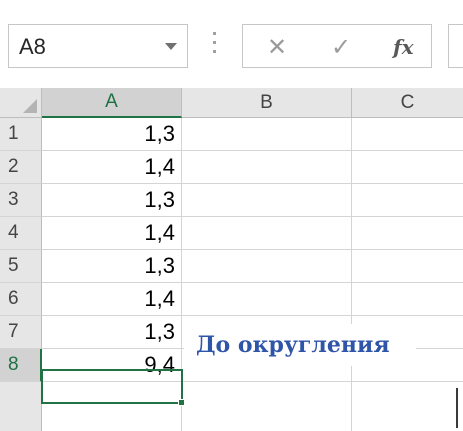  What do you see at coordinates (267, 266) in the screenshot?
I see `cell-b5` at bounding box center [267, 266].